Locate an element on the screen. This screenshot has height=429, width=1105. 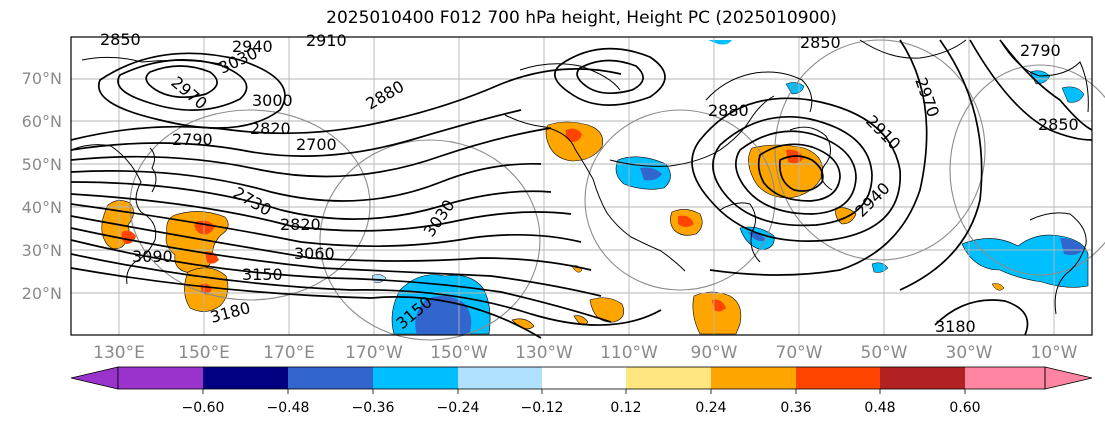
contour-label: 2940 is located at coordinates (252, 46).